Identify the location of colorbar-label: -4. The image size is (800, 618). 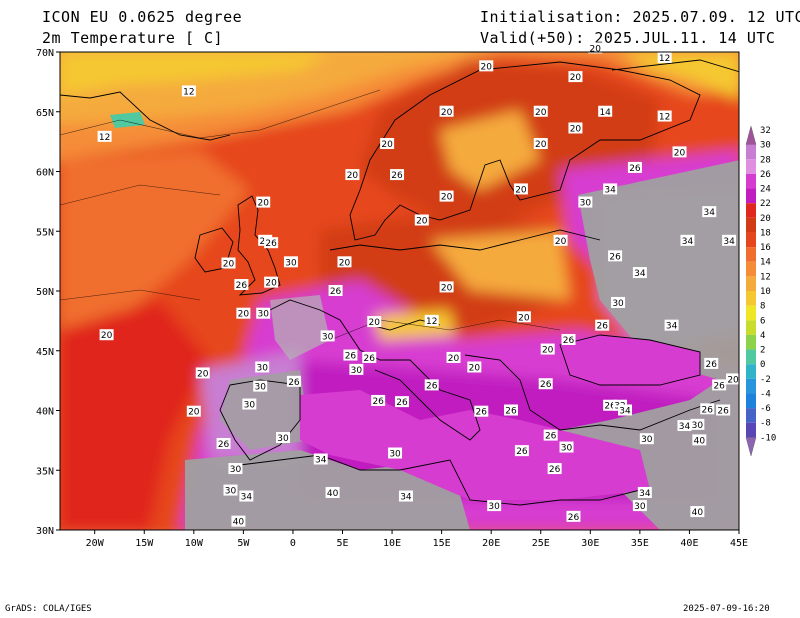
(765, 394).